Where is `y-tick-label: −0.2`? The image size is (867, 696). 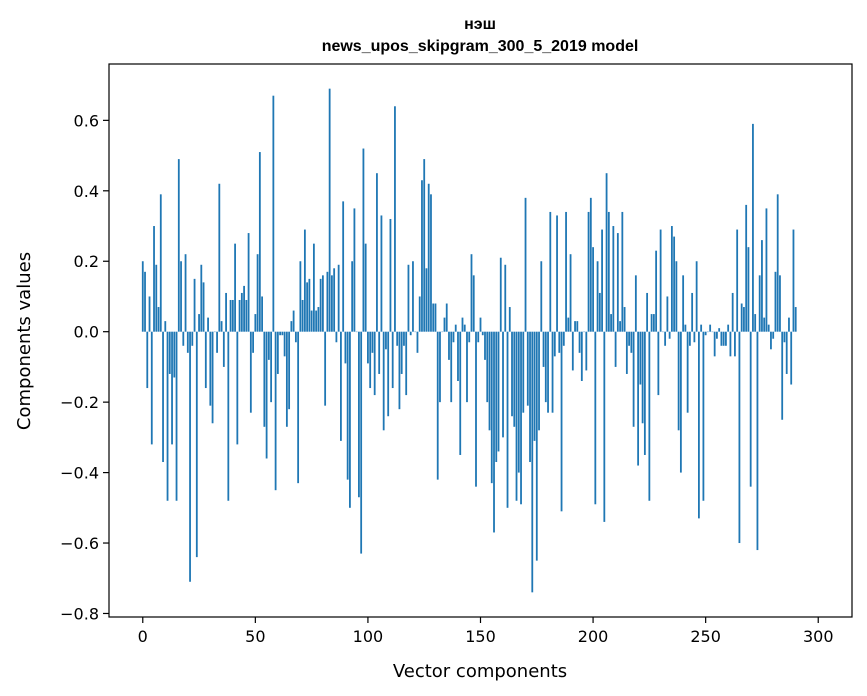
y-tick-label: −0.2 is located at coordinates (79, 402).